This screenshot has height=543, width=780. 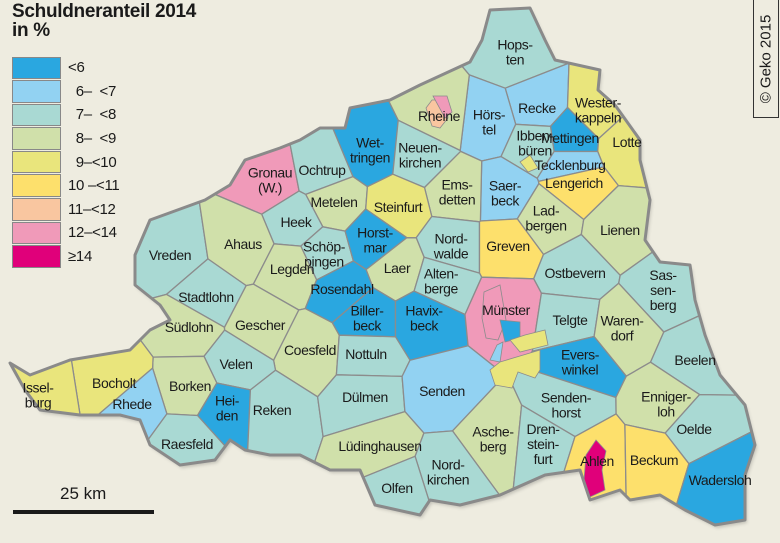 I want to click on label-line: Ochtrup, so click(x=323, y=170).